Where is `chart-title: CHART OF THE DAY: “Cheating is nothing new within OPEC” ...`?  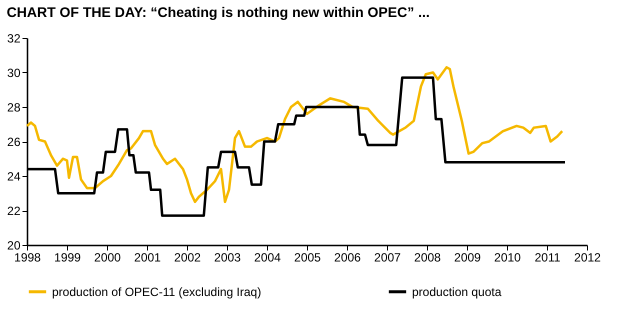 chart-title: CHART OF THE DAY: “Cheating is nothing new within OPEC” ... is located at coordinates (218, 12).